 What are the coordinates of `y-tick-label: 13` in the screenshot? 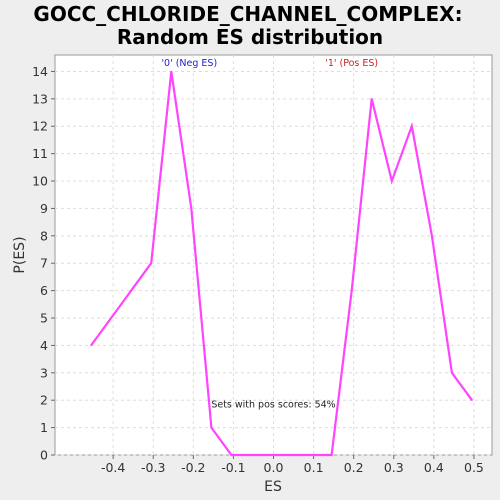 It's located at (40, 98).